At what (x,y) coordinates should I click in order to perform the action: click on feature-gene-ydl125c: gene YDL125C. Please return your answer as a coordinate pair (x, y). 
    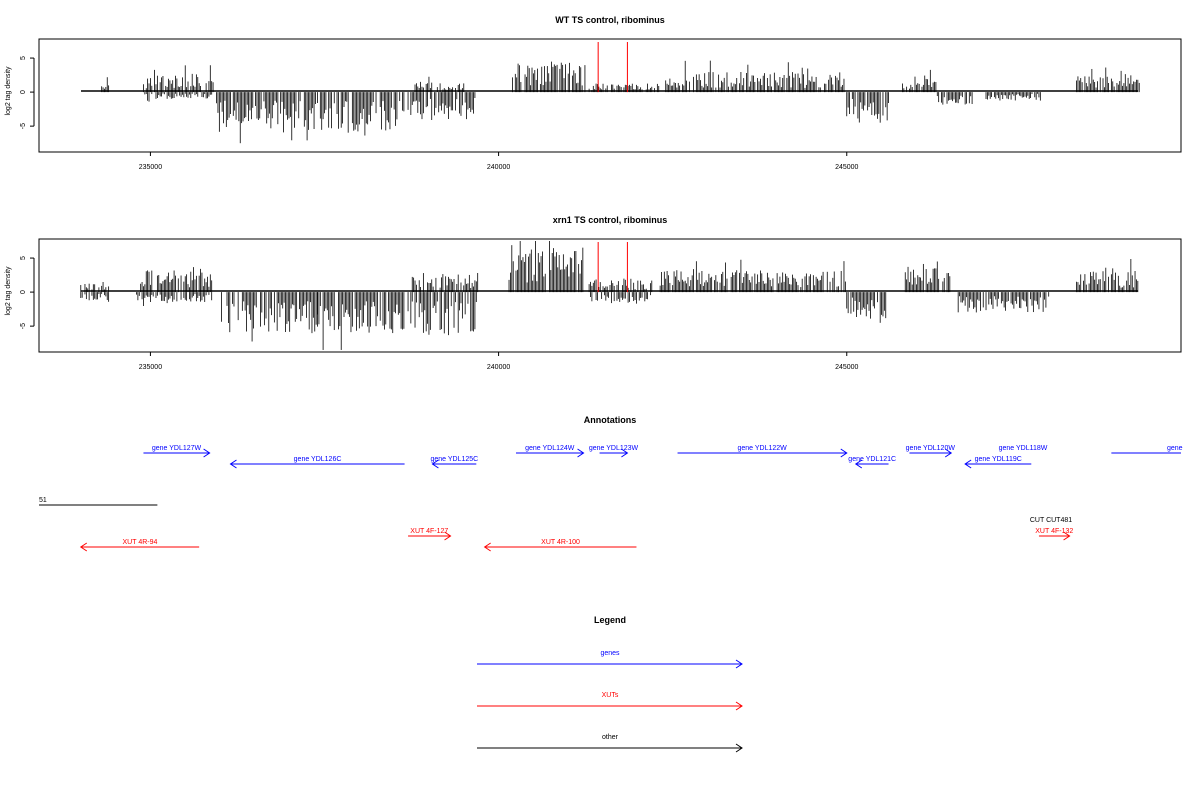
    Looking at the image, I should click on (454, 462).